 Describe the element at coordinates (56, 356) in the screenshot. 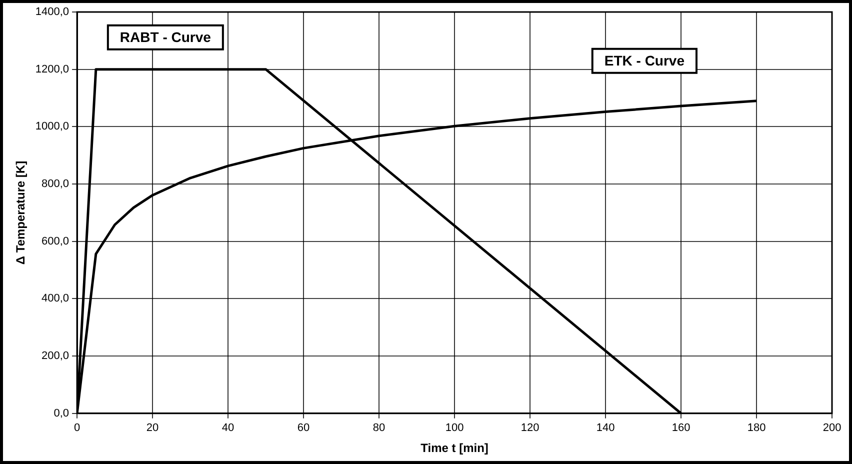

I see `y-tick-label: 200,0` at that location.